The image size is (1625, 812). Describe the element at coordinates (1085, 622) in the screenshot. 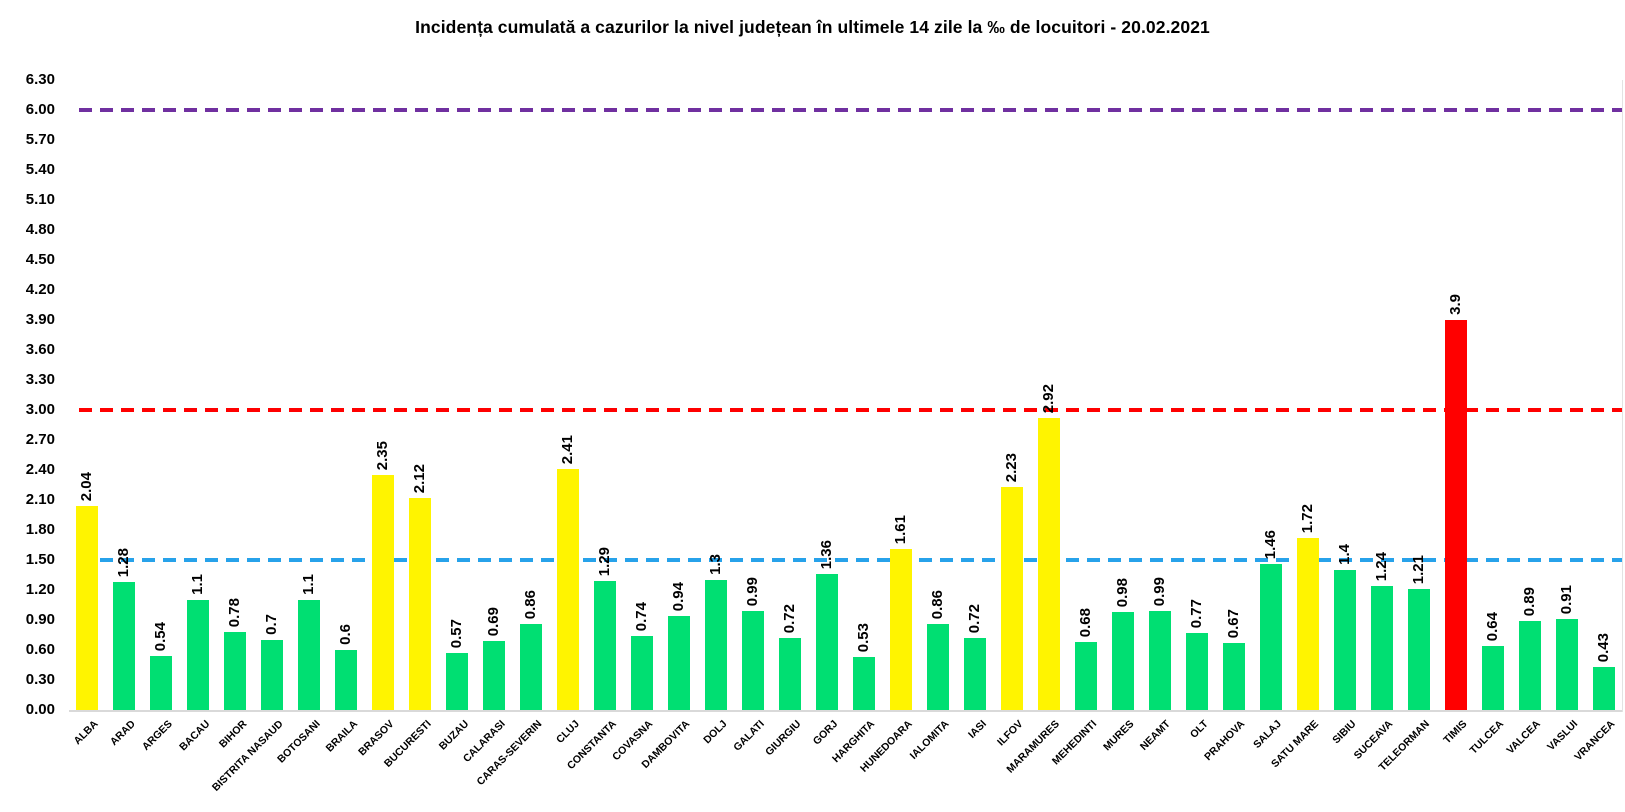

I see `bar-value-label: 0.68` at that location.